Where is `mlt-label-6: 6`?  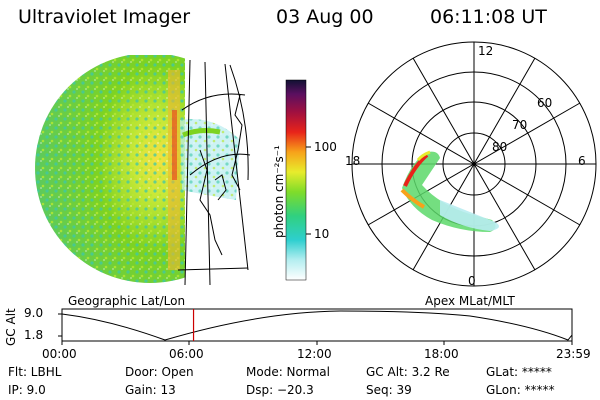 mlt-label-6: 6 is located at coordinates (582, 161).